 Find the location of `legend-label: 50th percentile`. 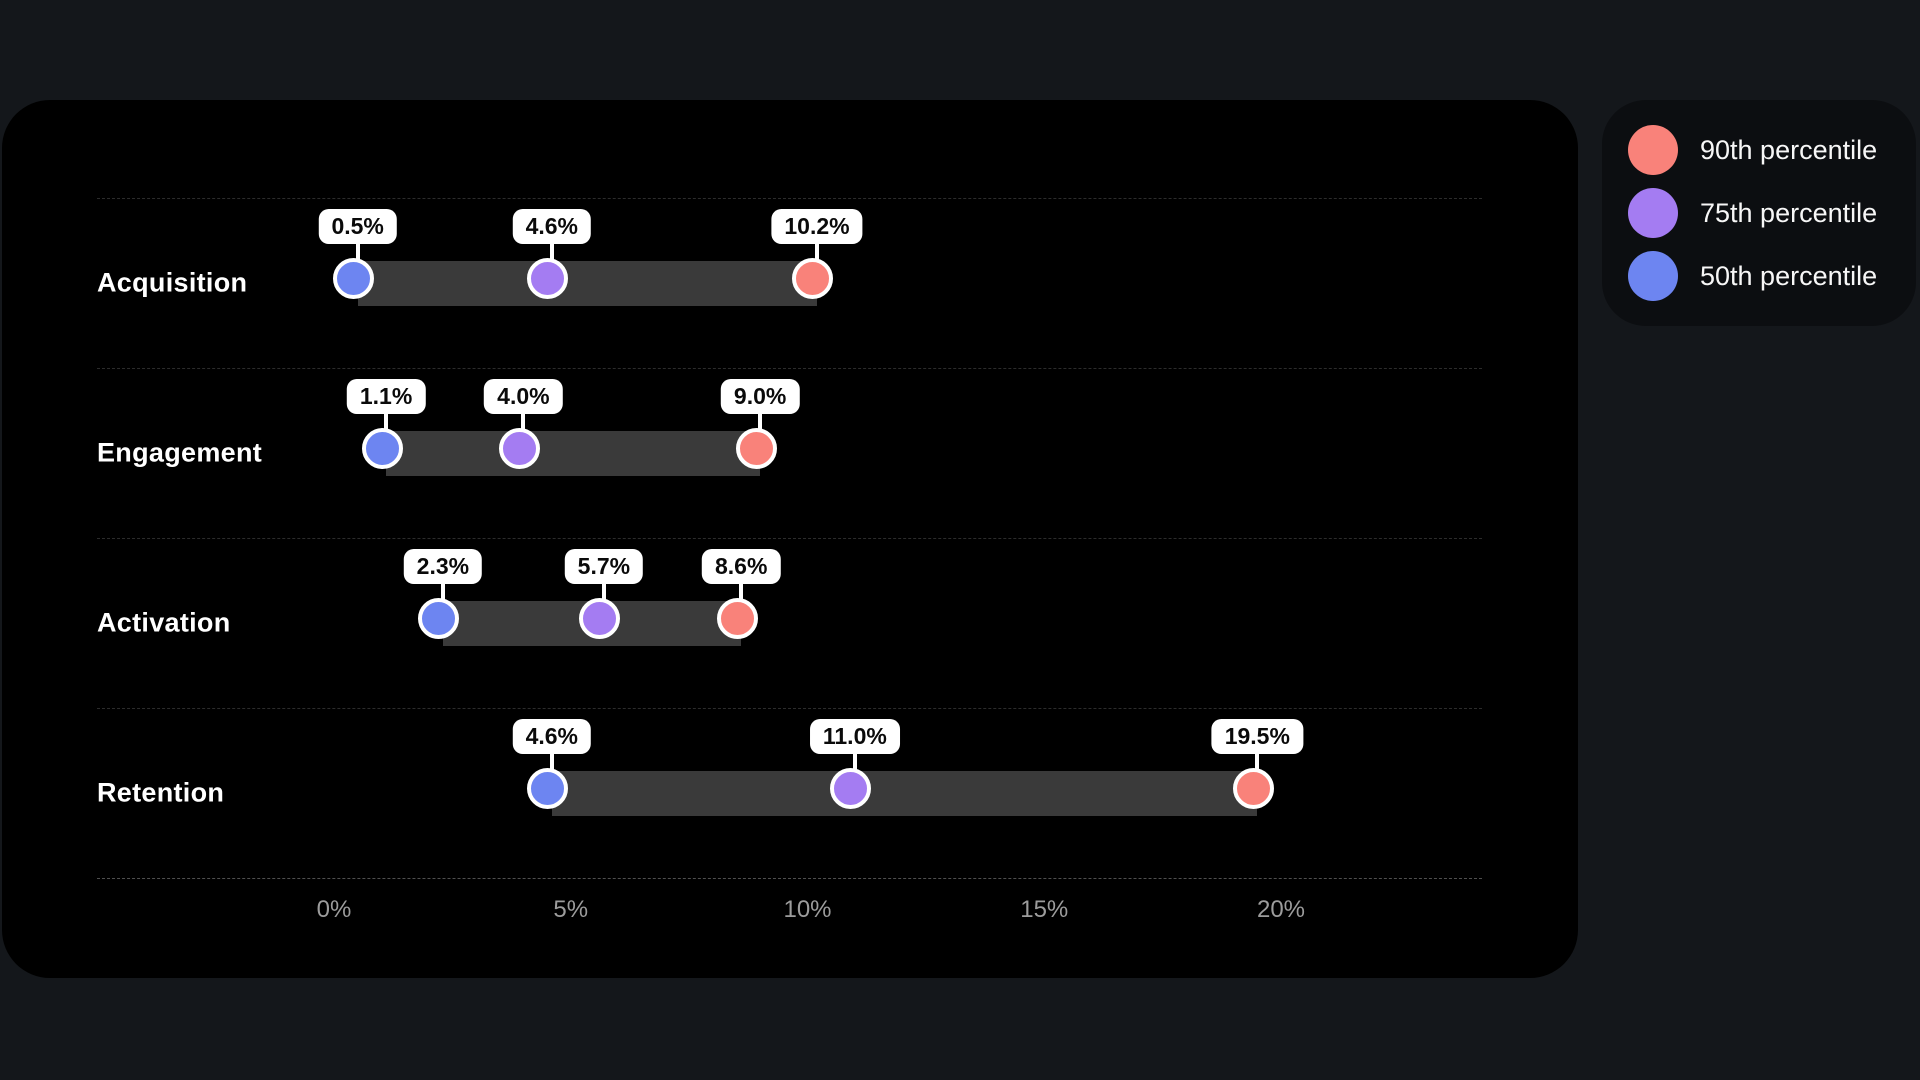

legend-label: 50th percentile is located at coordinates (1789, 275).